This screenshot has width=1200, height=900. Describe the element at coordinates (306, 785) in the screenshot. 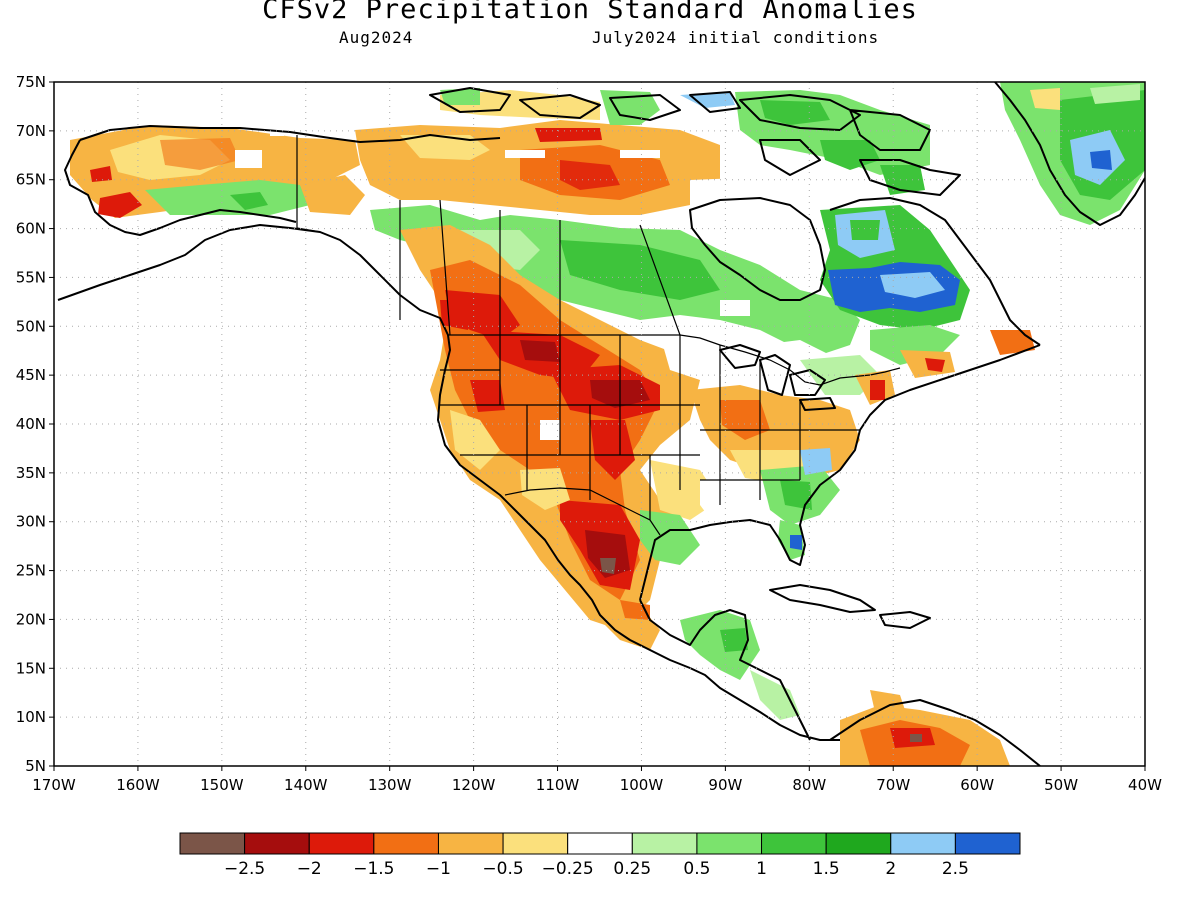

I see `lon-tick-label: 140W` at that location.